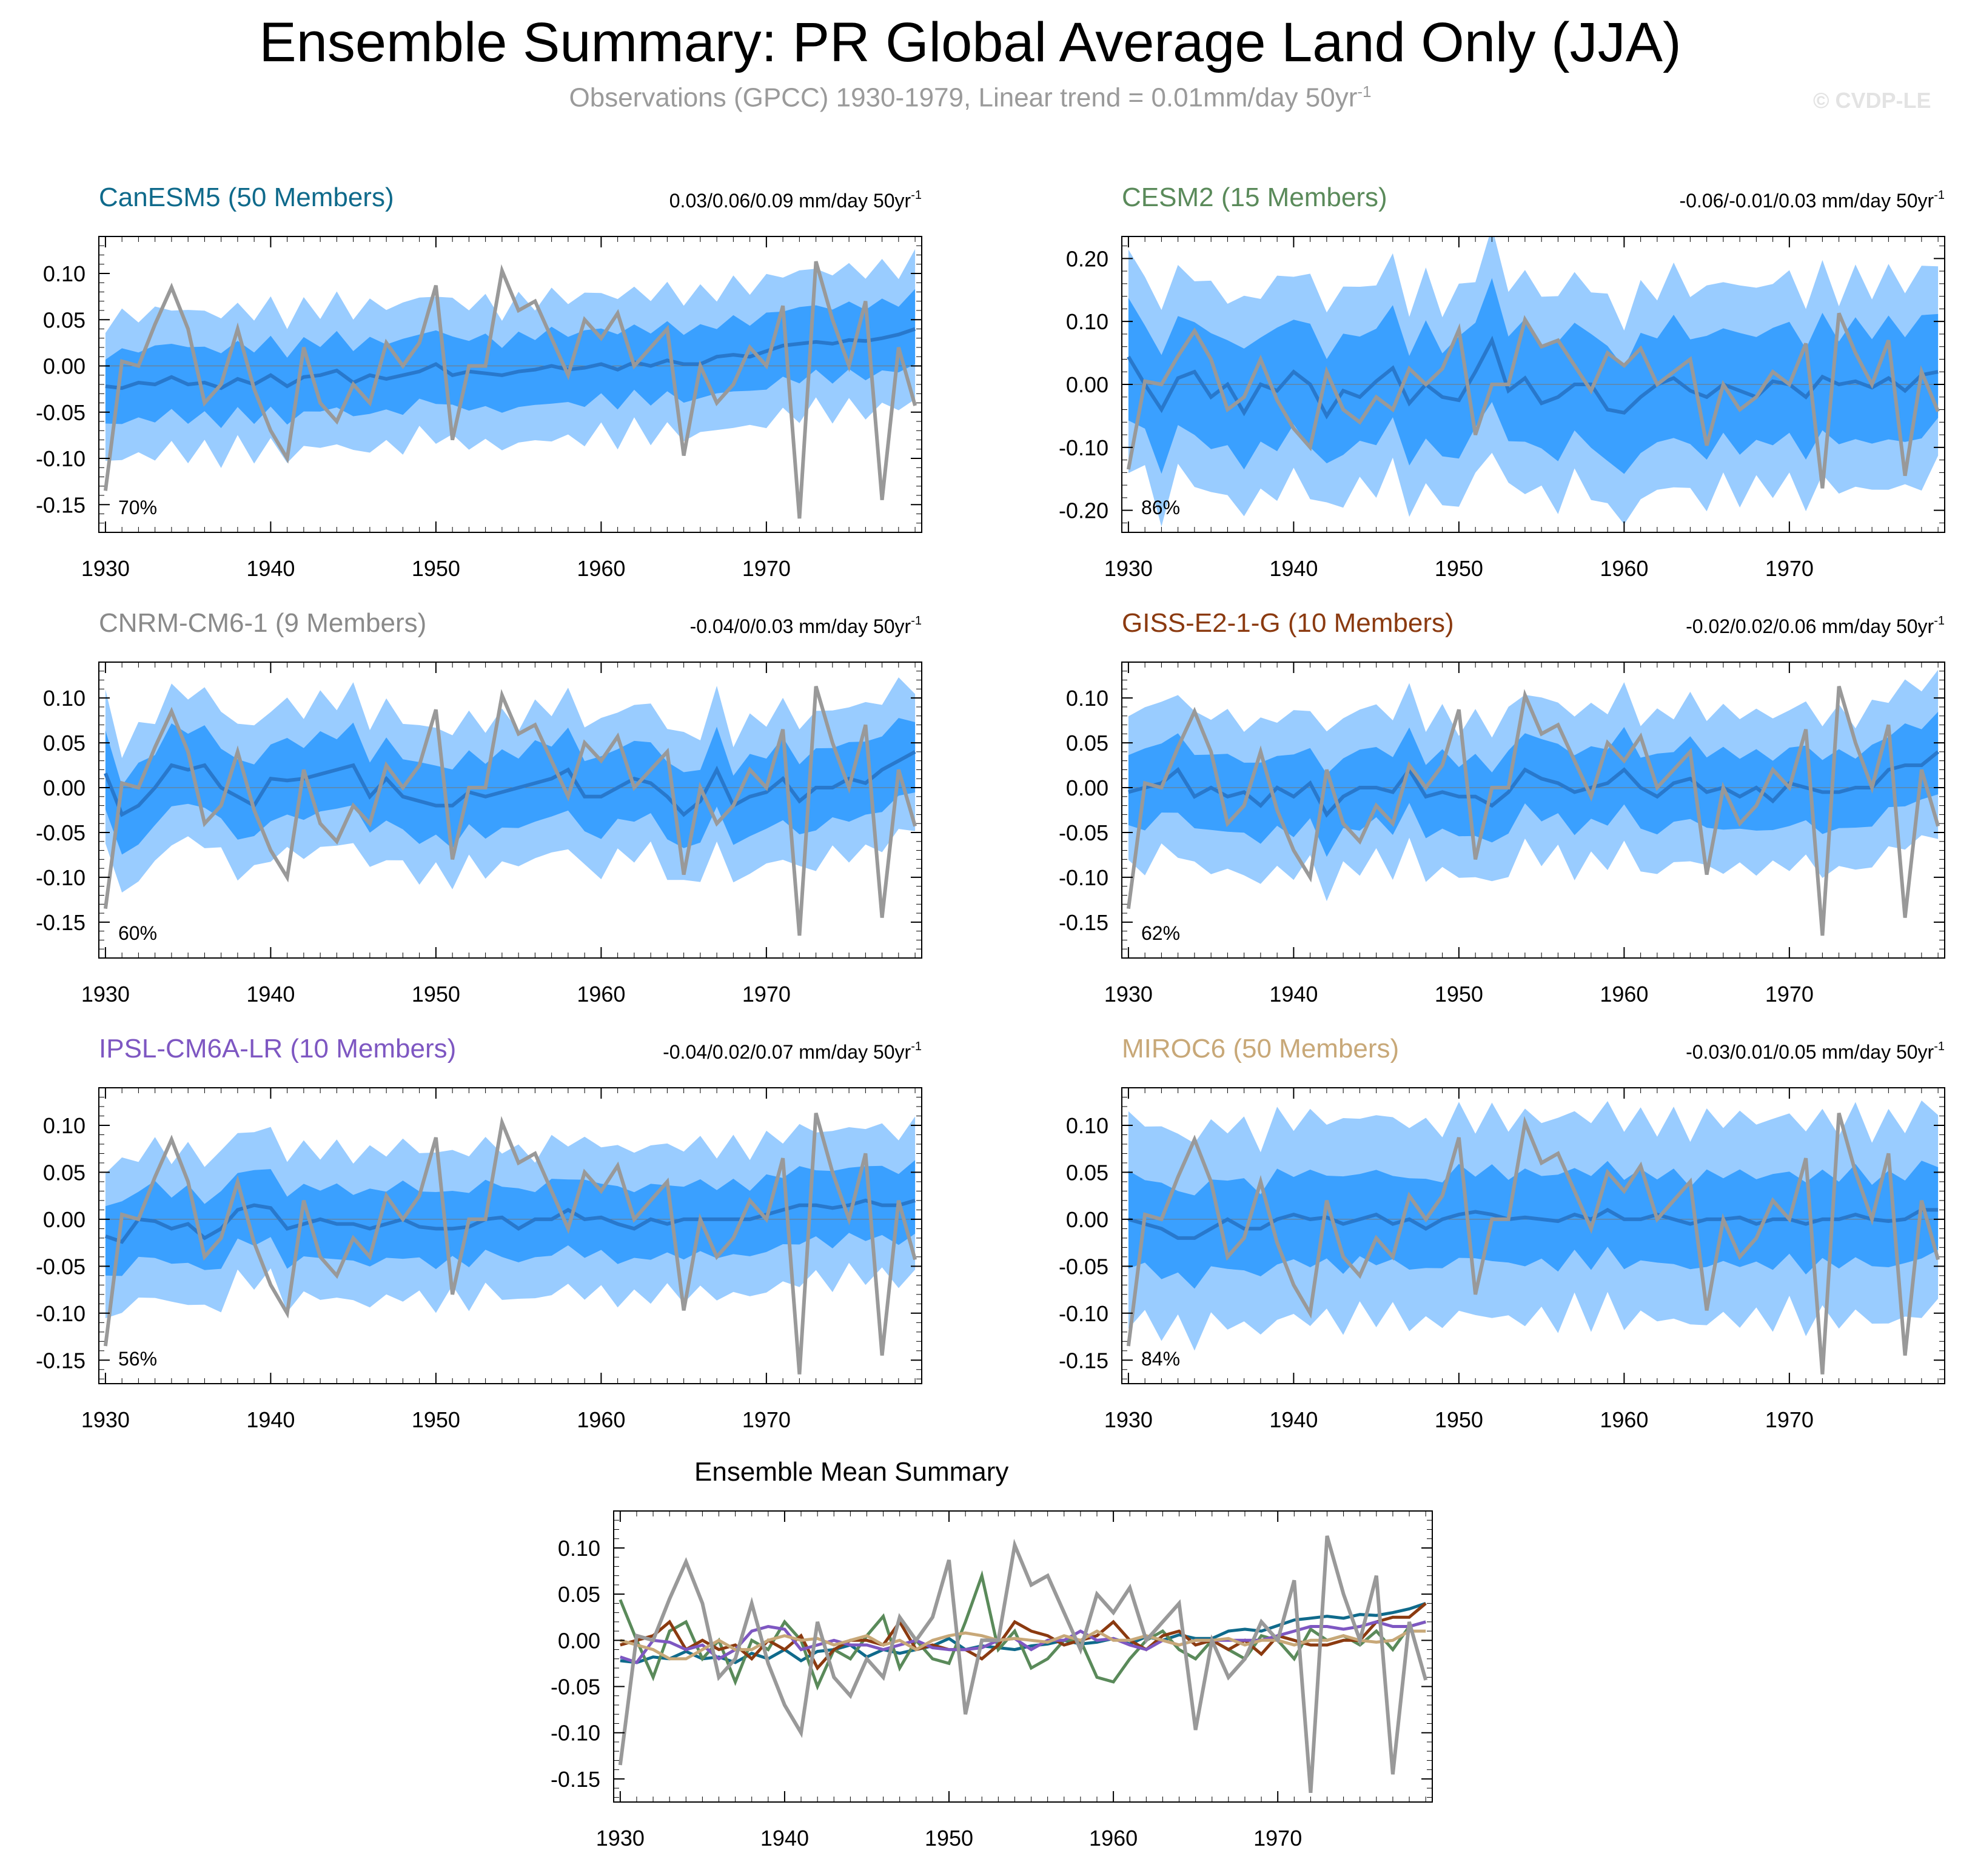 This screenshot has width=1975, height=1876. Describe the element at coordinates (1087, 258) in the screenshot. I see `y-tick-label: 0.20` at that location.